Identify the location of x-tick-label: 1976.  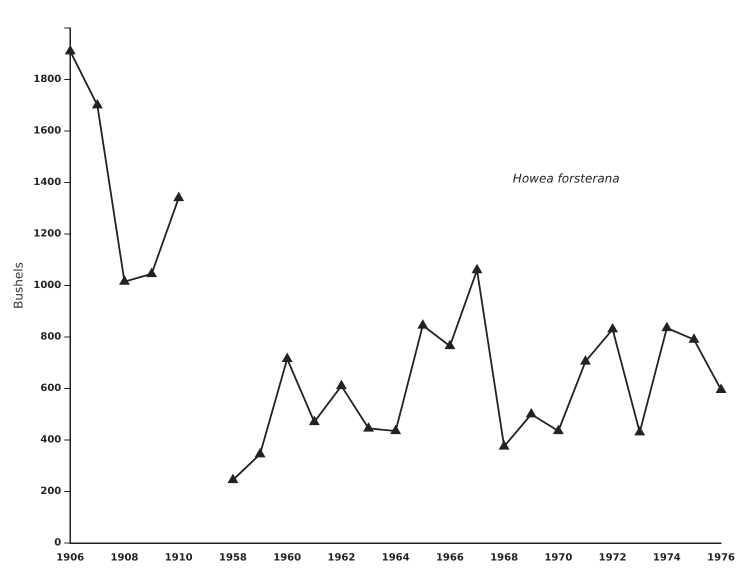
(721, 558).